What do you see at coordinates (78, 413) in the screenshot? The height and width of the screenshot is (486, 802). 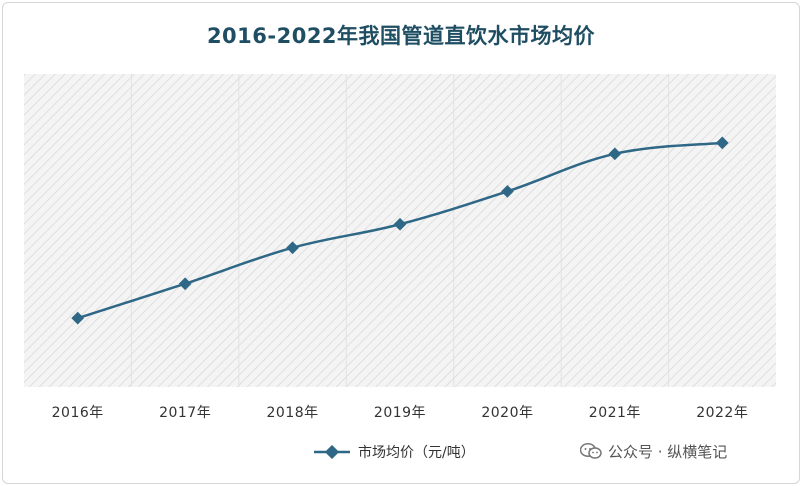 I see `x-tick-label: 2016年` at bounding box center [78, 413].